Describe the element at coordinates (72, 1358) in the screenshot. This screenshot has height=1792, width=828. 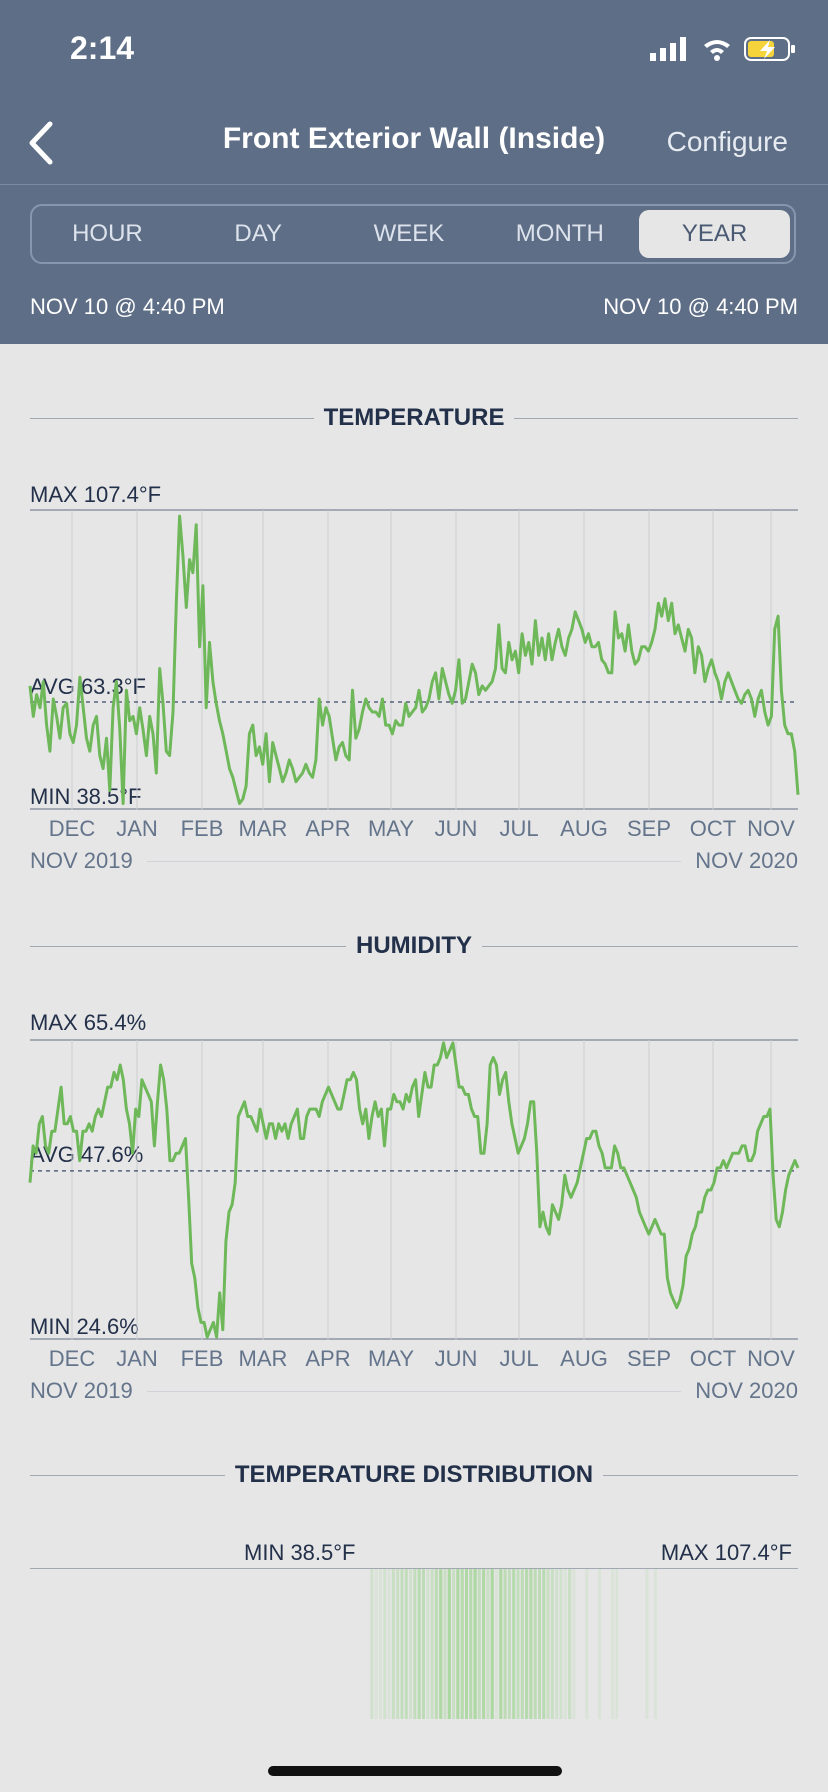
I see `humidity-month-dec: DEC` at that location.